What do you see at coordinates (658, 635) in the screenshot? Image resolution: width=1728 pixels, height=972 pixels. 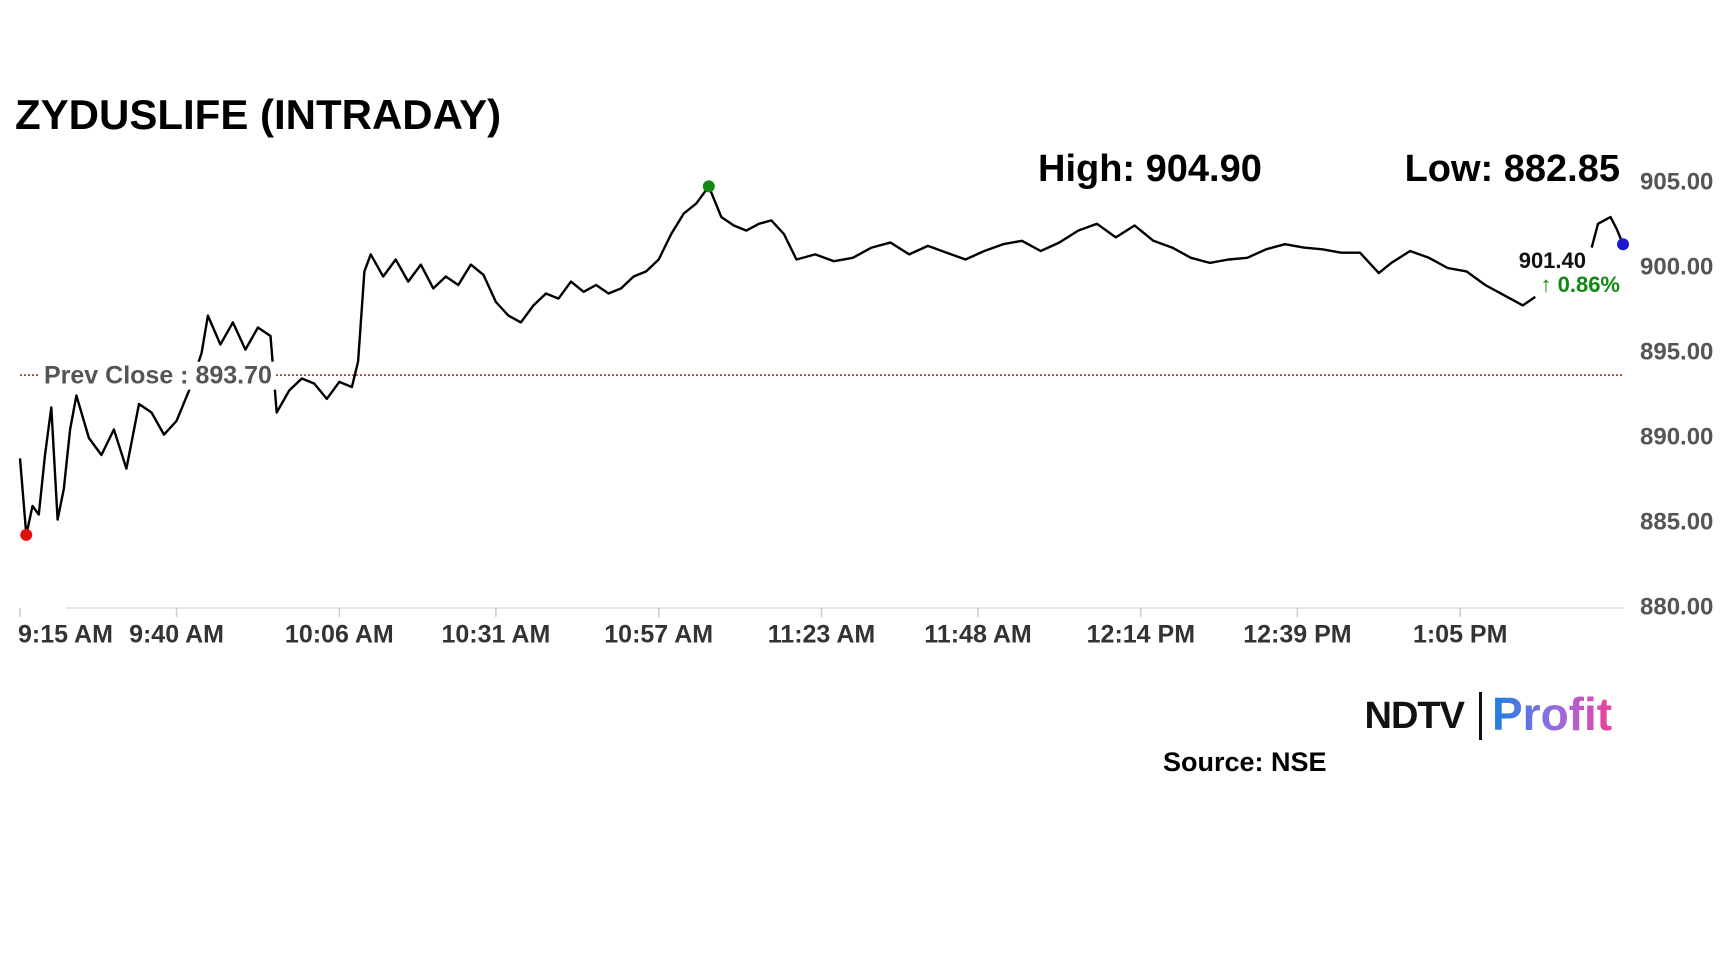 I see `x-tick-label: 10:57 AM` at bounding box center [658, 635].